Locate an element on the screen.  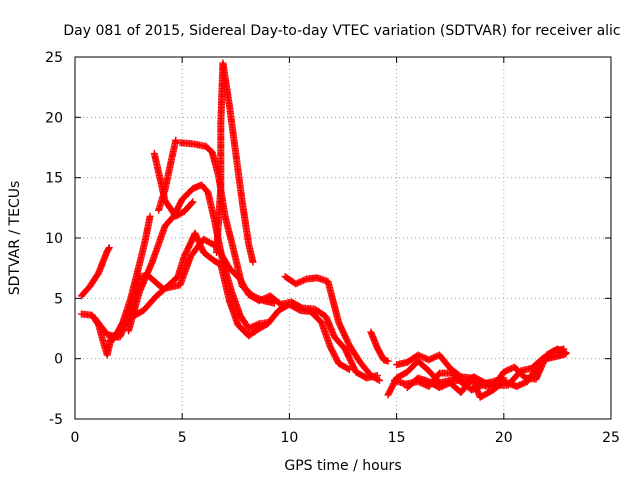
x-tick-label: 20 is located at coordinates (504, 438).